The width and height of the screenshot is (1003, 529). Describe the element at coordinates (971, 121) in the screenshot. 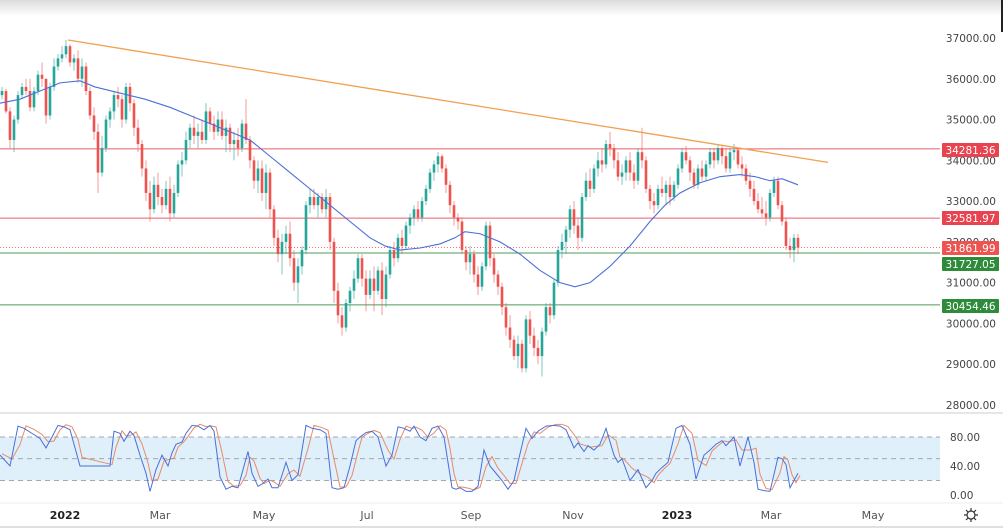

I see `price-tick-label: 35000.00` at that location.